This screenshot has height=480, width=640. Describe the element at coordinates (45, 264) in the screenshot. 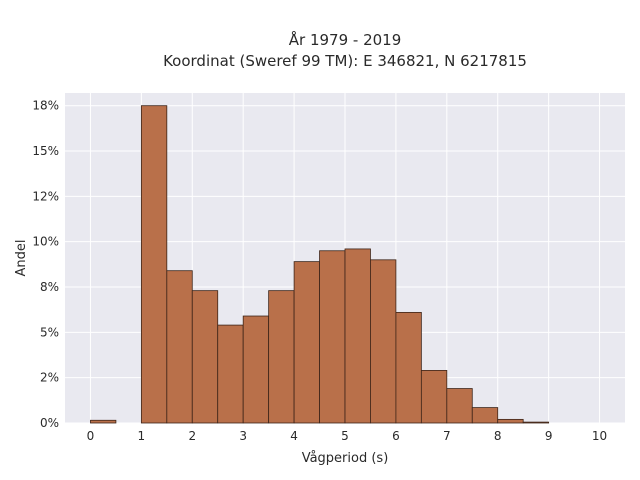

I see `y-ticks: 0% 2% 5% 8% 10% 12% 15% 18%` at that location.